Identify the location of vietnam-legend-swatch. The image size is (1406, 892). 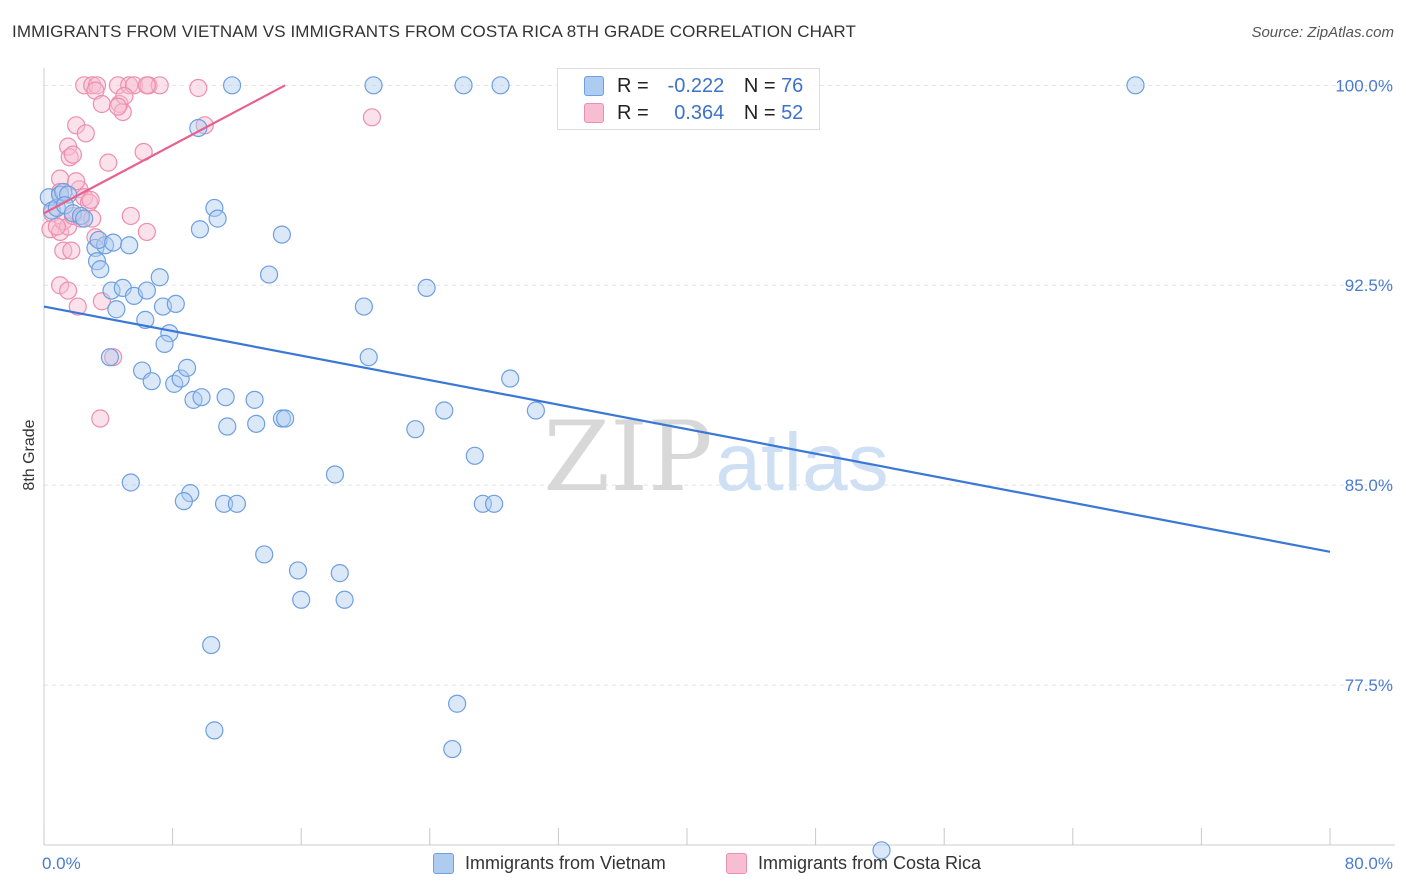
(443, 863).